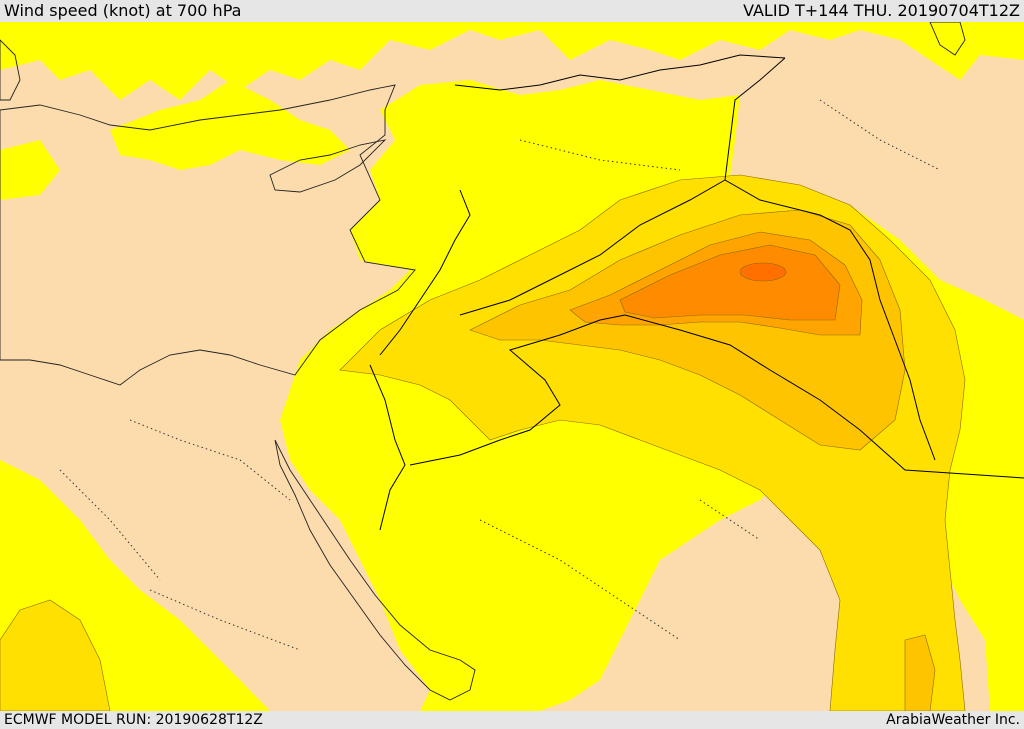 Image resolution: width=1024 pixels, height=729 pixels. I want to click on map-title: Wind speed (knot) at 700 hPa, so click(123, 10).